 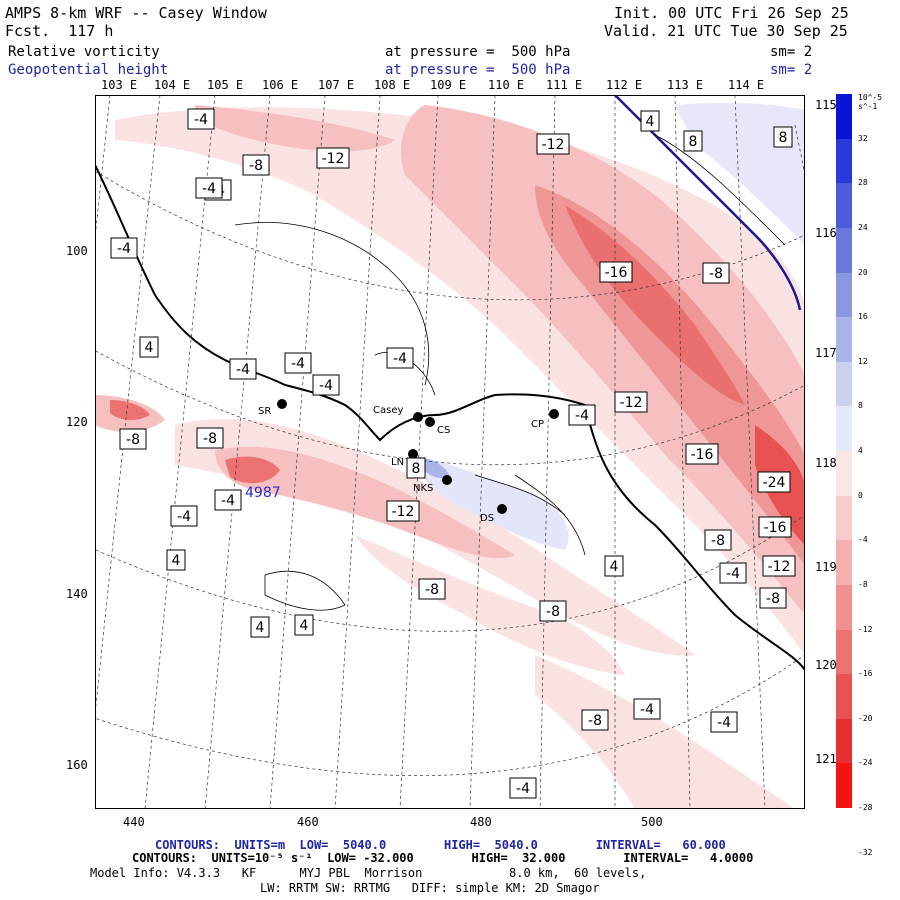 What do you see at coordinates (685, 85) in the screenshot?
I see `lon-label: 113 E` at bounding box center [685, 85].